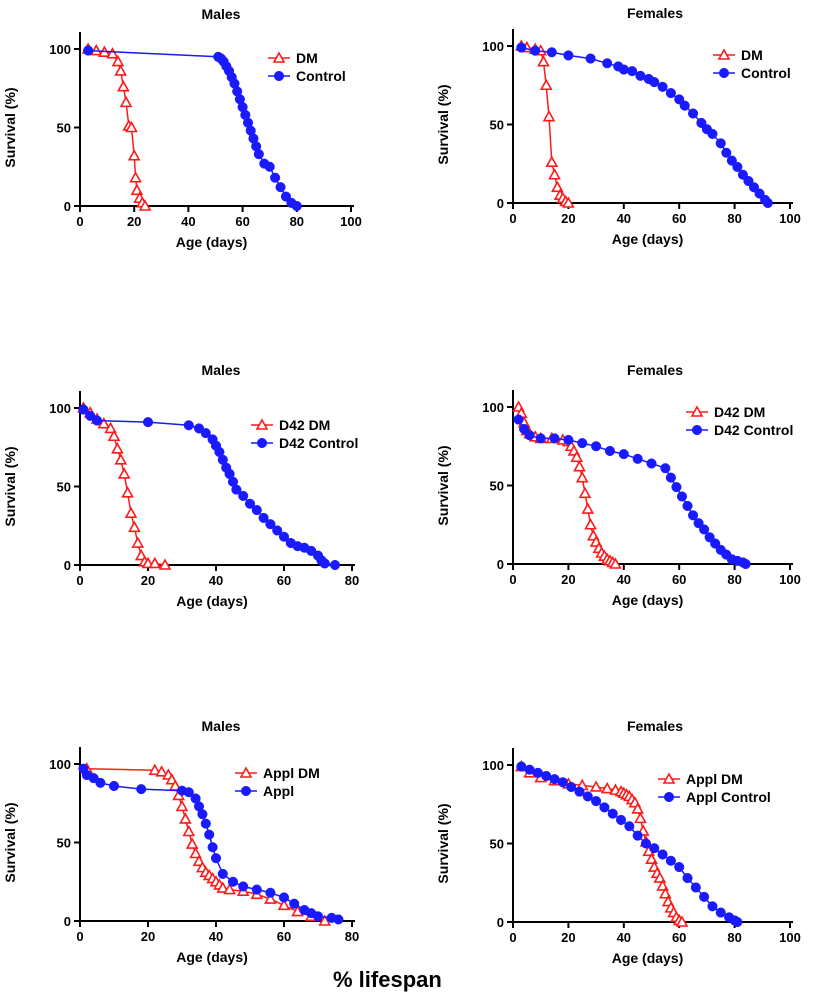 The width and height of the screenshot is (829, 993). Describe the element at coordinates (790, 937) in the screenshot. I see `x-tick-label: 100` at that location.